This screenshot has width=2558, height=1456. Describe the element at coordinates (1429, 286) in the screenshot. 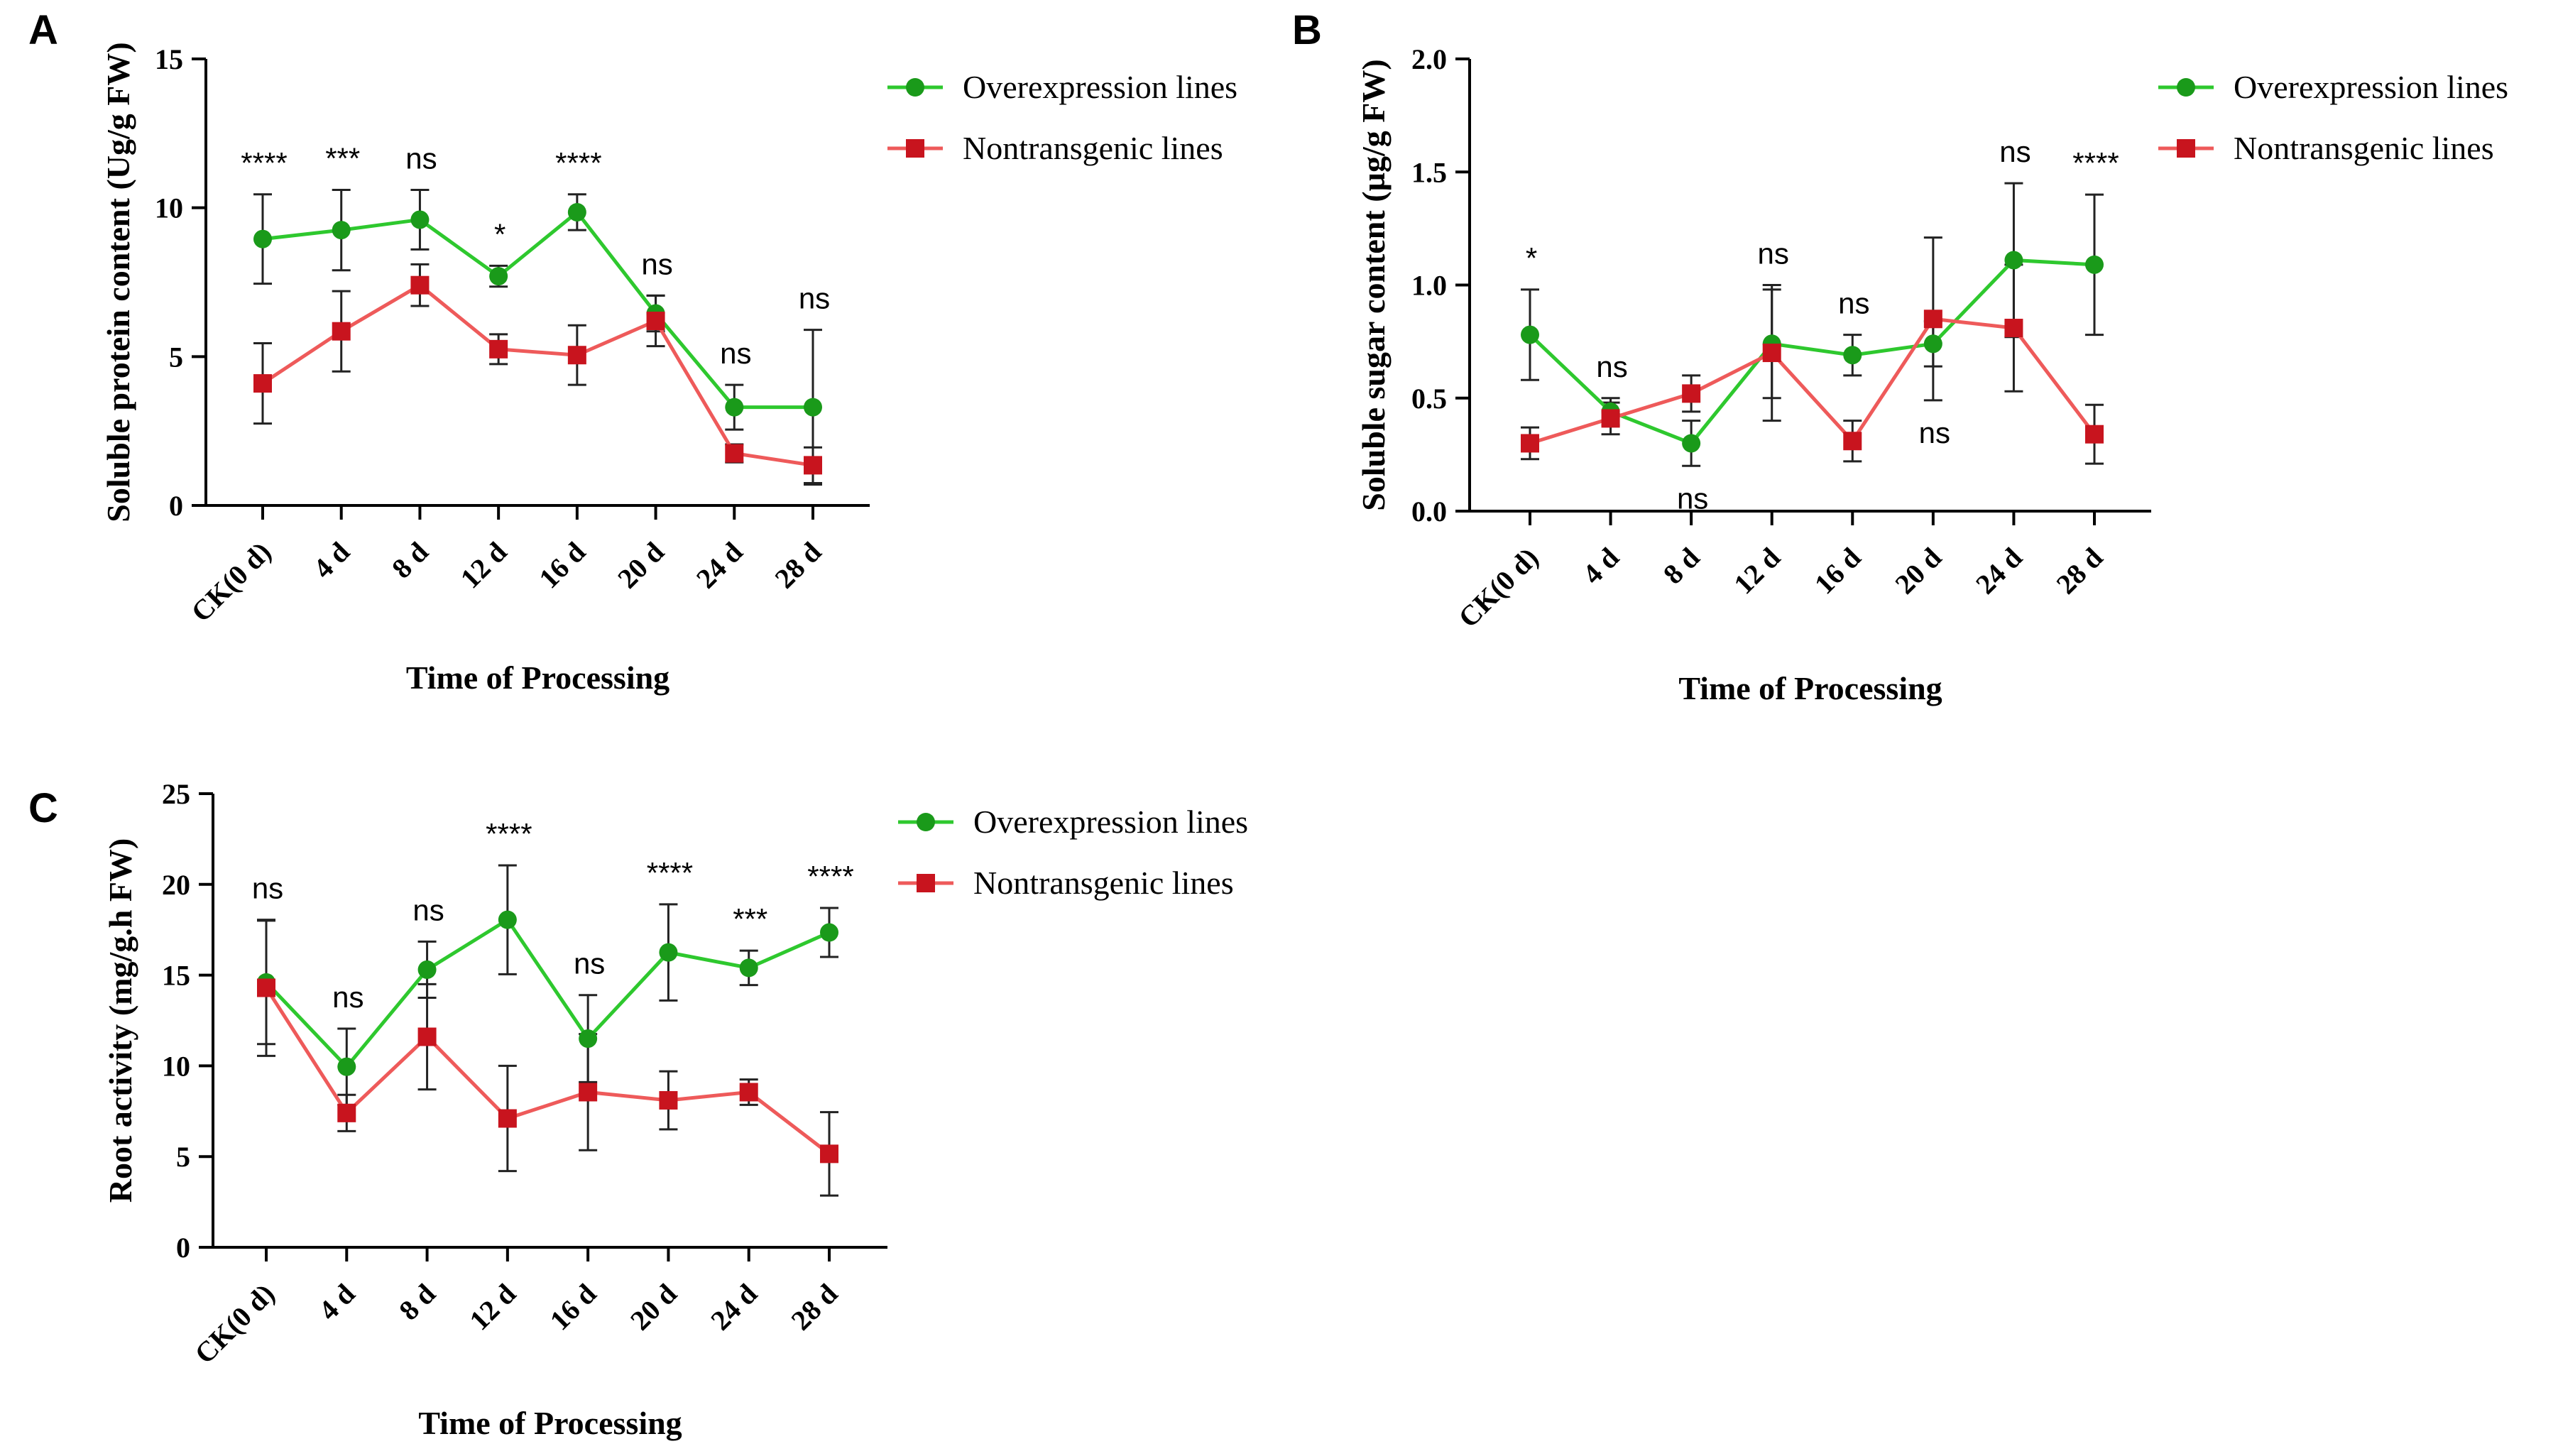

I see `y-tick-label: 1.0` at that location.